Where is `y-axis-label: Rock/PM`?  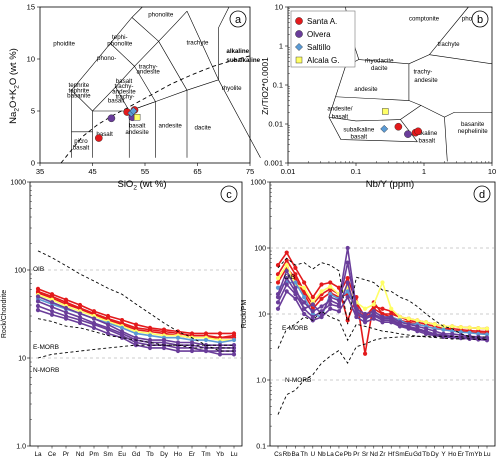
y-axis-label: Rock/PM is located at coordinates (244, 314).